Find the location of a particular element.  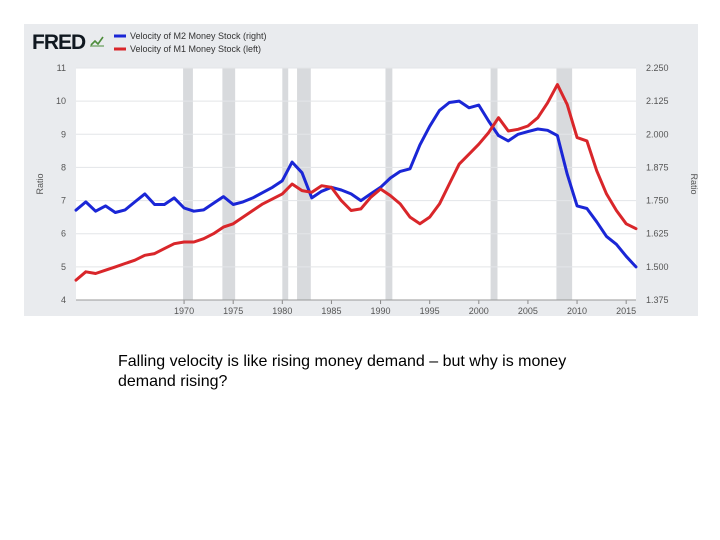

right-tick-label: 2.125 is located at coordinates (657, 101).